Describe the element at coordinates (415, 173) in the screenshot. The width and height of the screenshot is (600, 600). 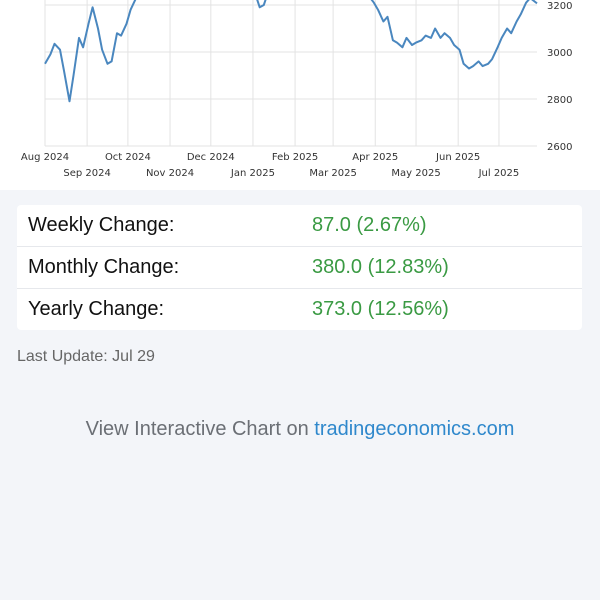
I see `x-tick-label: May 2025` at that location.